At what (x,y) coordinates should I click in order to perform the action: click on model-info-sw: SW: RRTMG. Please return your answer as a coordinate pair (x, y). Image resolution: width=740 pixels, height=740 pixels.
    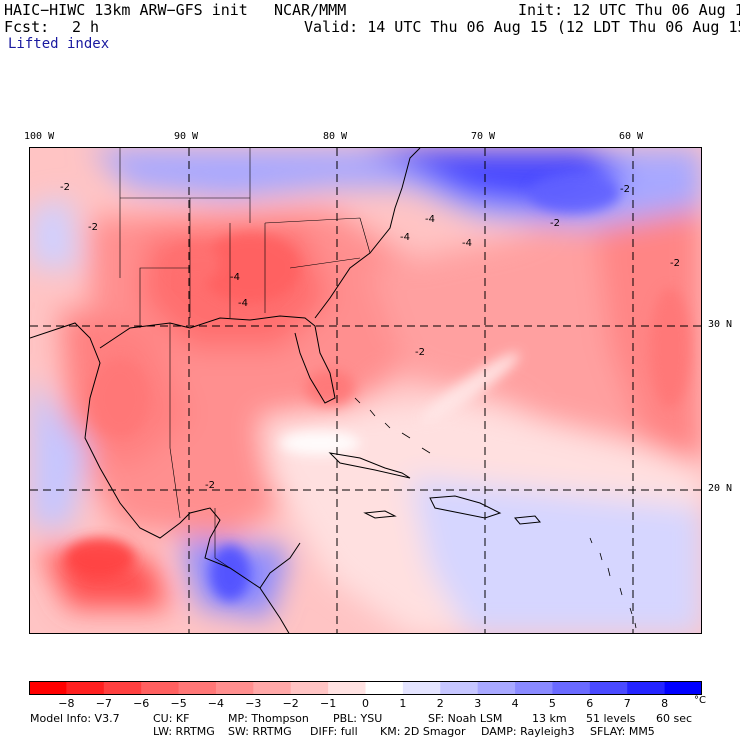
    Looking at the image, I should click on (260, 731).